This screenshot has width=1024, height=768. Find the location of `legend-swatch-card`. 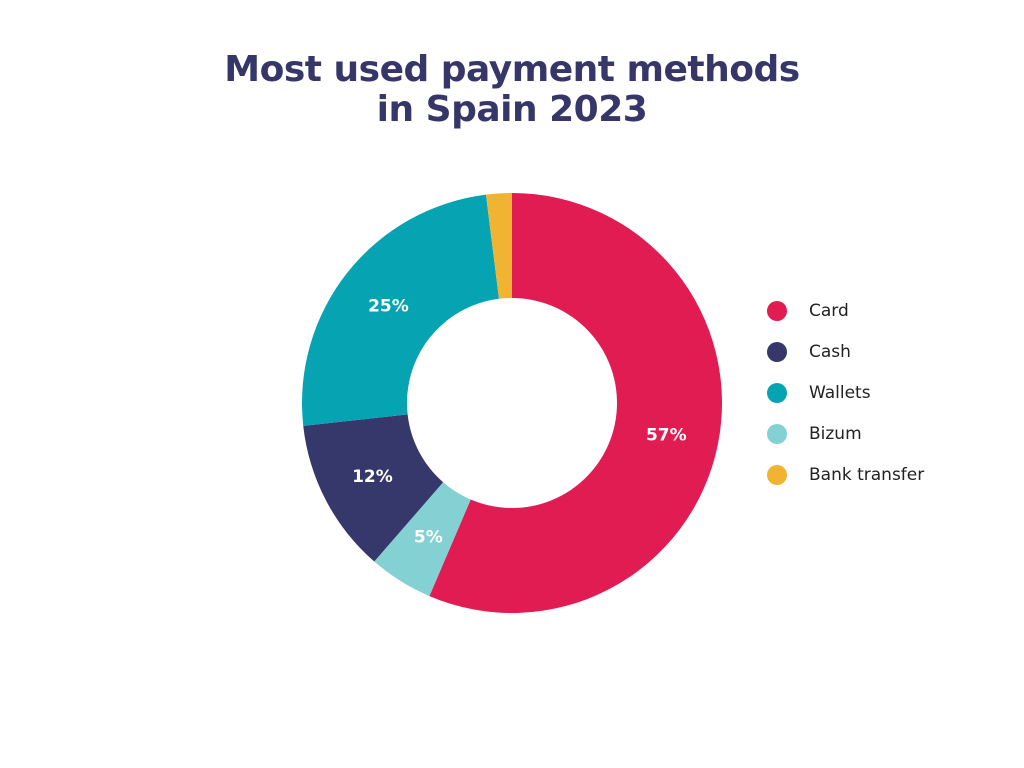

legend-swatch-card is located at coordinates (777, 310).